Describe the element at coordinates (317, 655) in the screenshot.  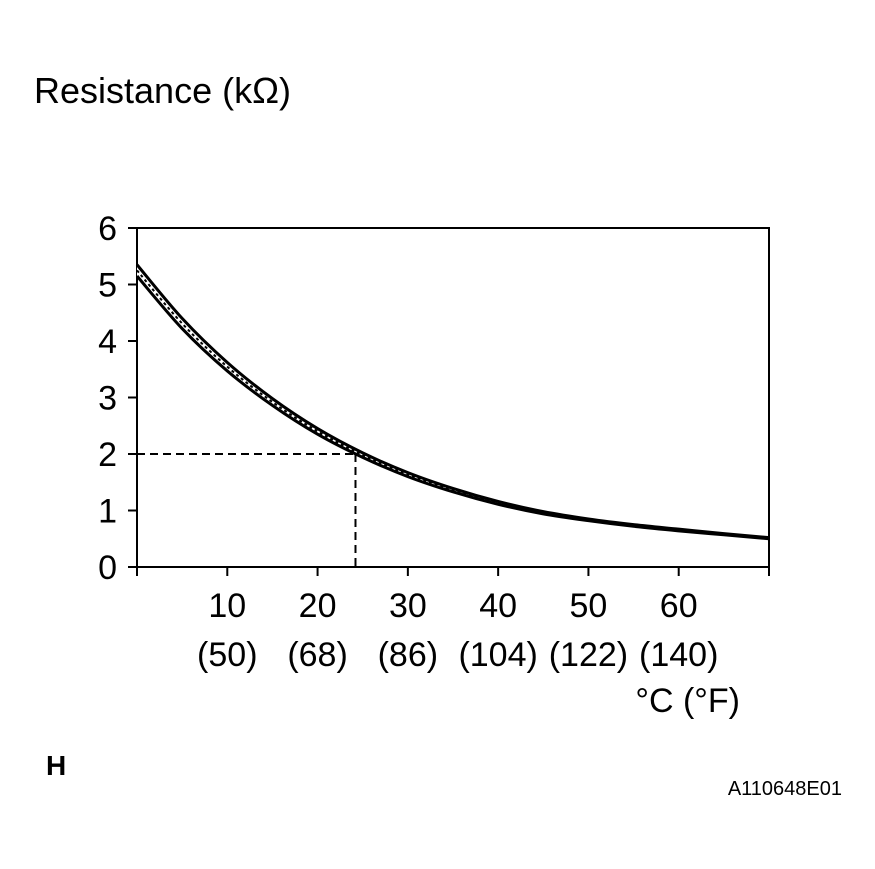
I see `x-tick-sublabel: (68)` at that location.